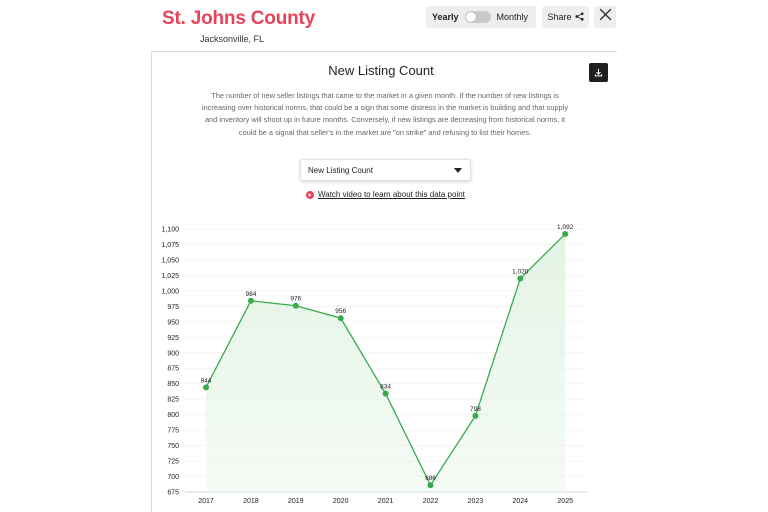 This screenshot has height=512, width=768. What do you see at coordinates (239, 18) in the screenshot?
I see `county-title: St. Johns County` at bounding box center [239, 18].